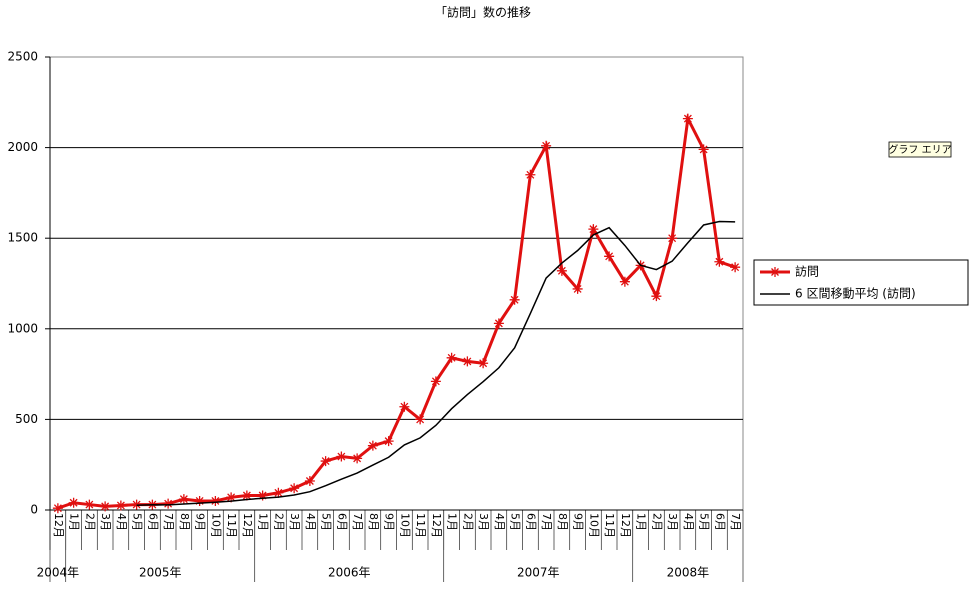  What do you see at coordinates (34, 510) in the screenshot?
I see `y-tick-label: 0` at bounding box center [34, 510].